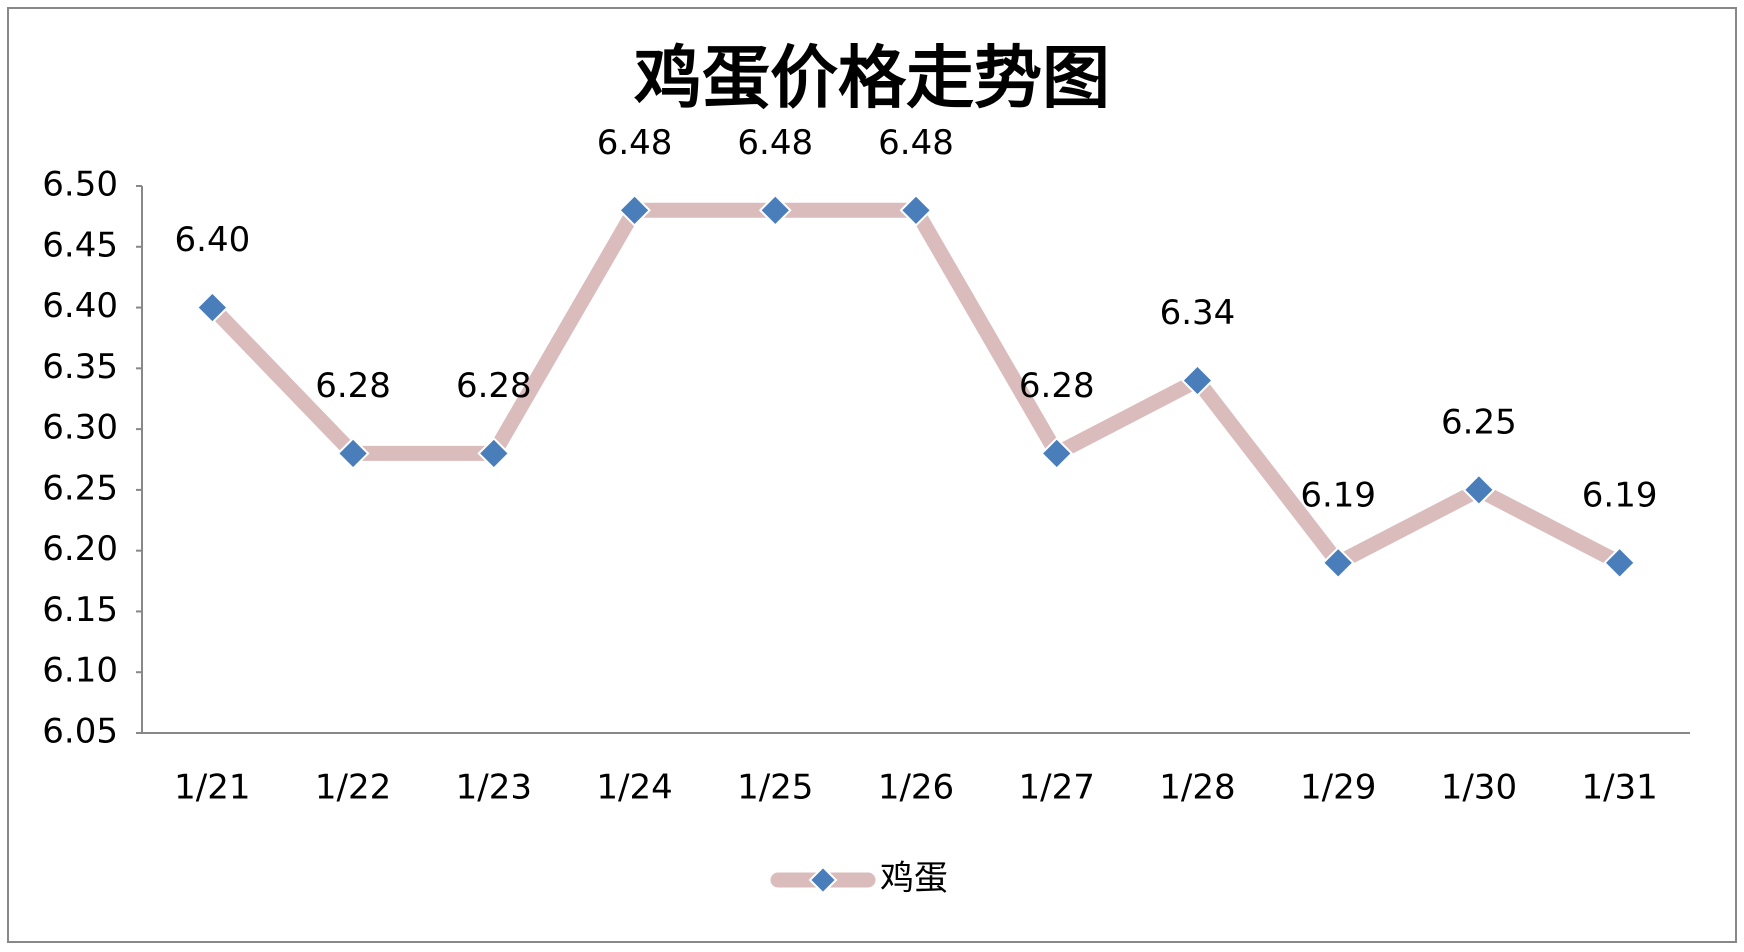 The width and height of the screenshot is (1744, 952). I want to click on legend-marker, so click(823, 880).